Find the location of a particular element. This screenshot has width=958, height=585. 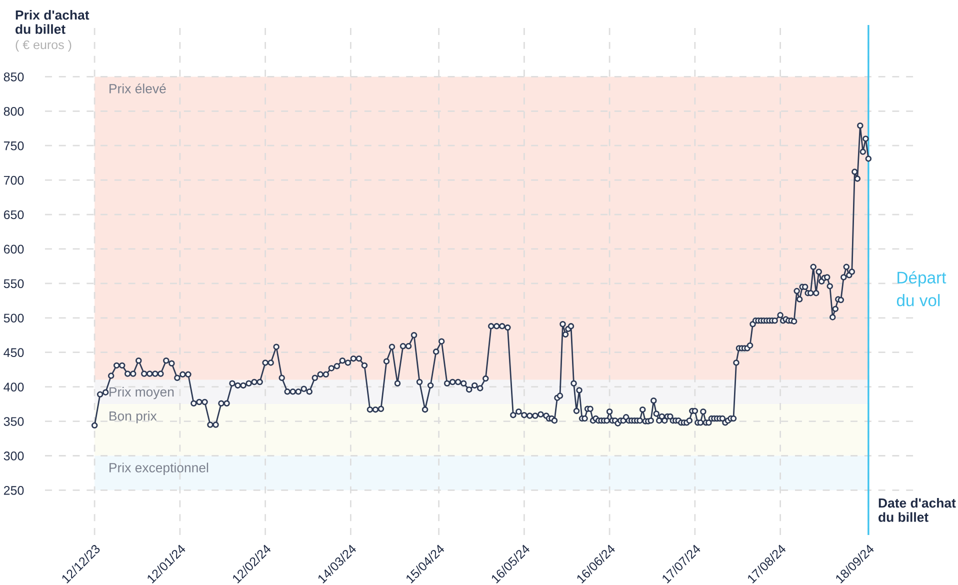

y-tick-label: 300 is located at coordinates (14, 456).